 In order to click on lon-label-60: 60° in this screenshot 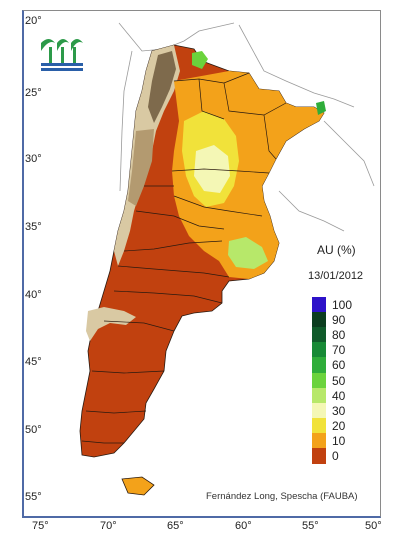, I will do `click(243, 526)`.